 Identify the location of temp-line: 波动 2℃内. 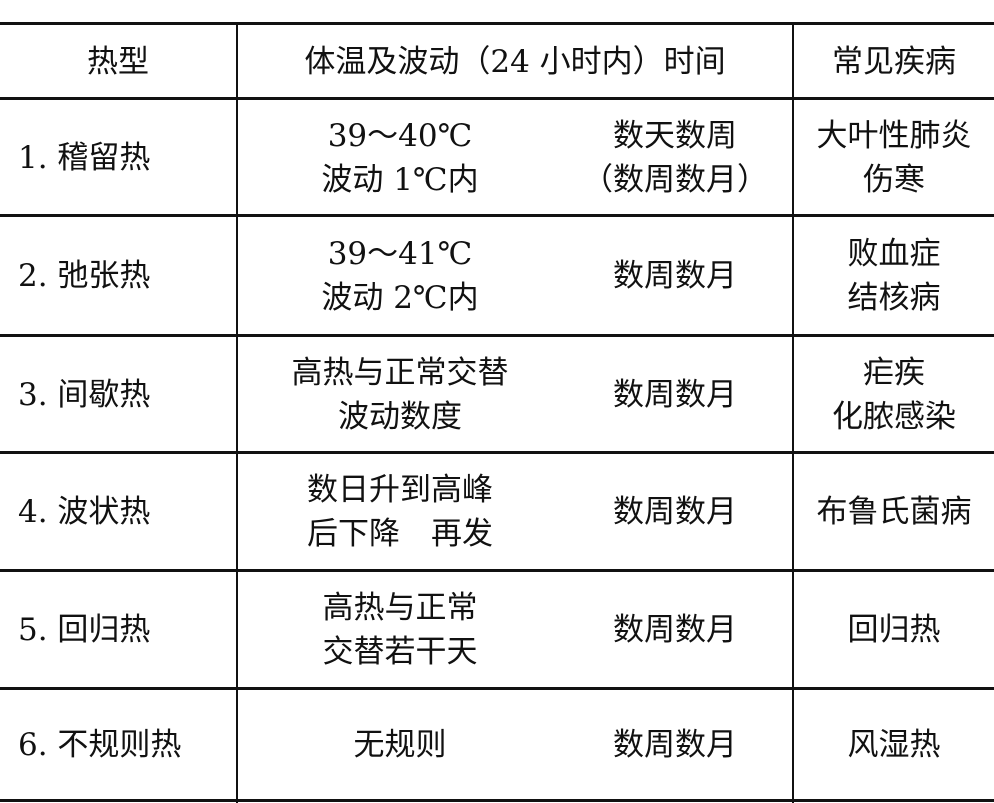
(400, 298).